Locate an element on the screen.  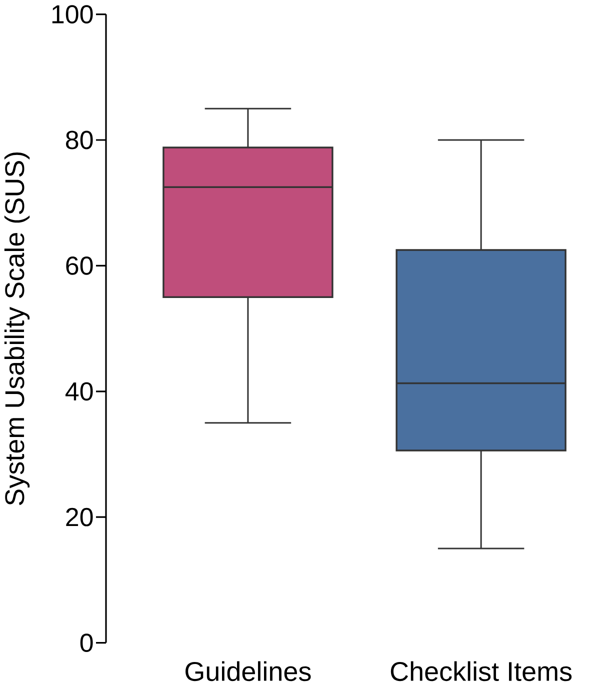
x-tick-label: Checklist Items is located at coordinates (481, 671).